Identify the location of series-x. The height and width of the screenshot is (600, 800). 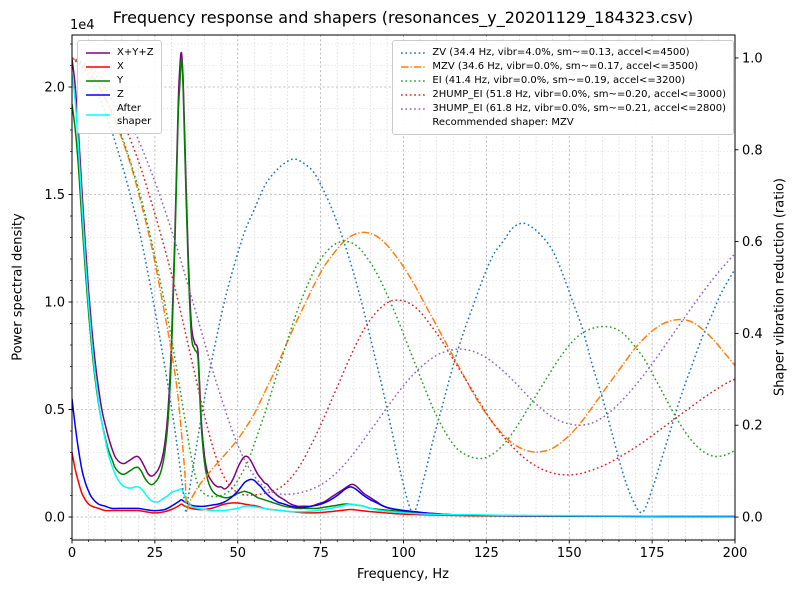
(403, 485).